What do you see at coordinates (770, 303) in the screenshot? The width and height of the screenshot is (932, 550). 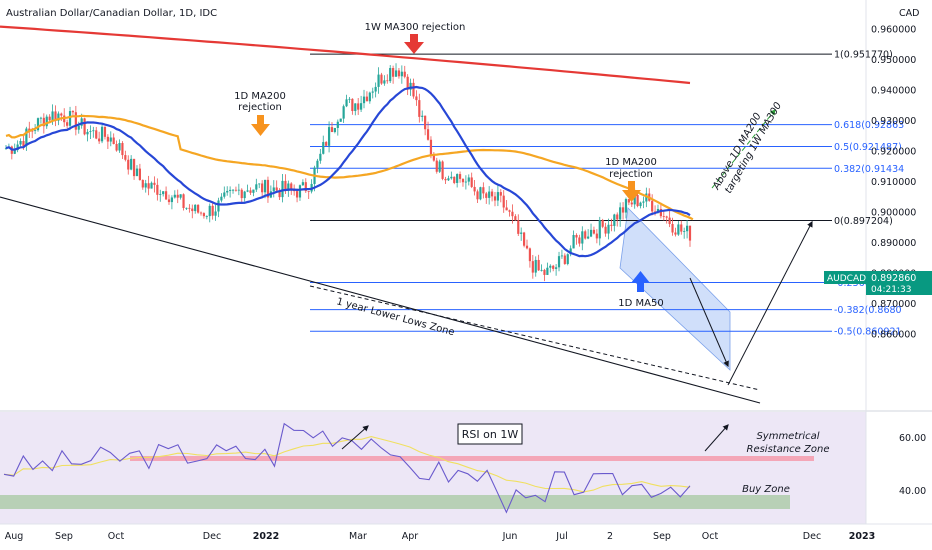 I see `projection-up-arrow` at bounding box center [770, 303].